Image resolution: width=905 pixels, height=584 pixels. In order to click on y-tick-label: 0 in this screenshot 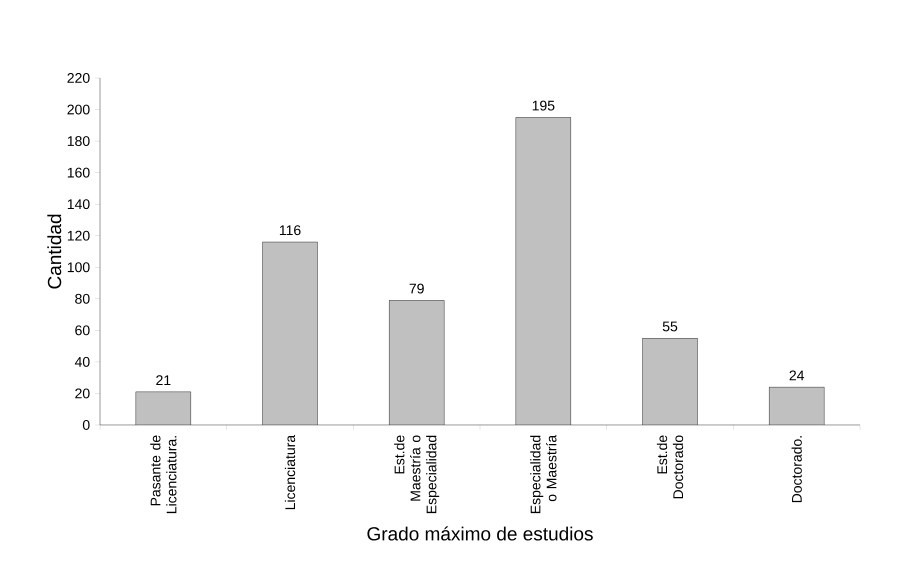, I will do `click(86, 425)`.